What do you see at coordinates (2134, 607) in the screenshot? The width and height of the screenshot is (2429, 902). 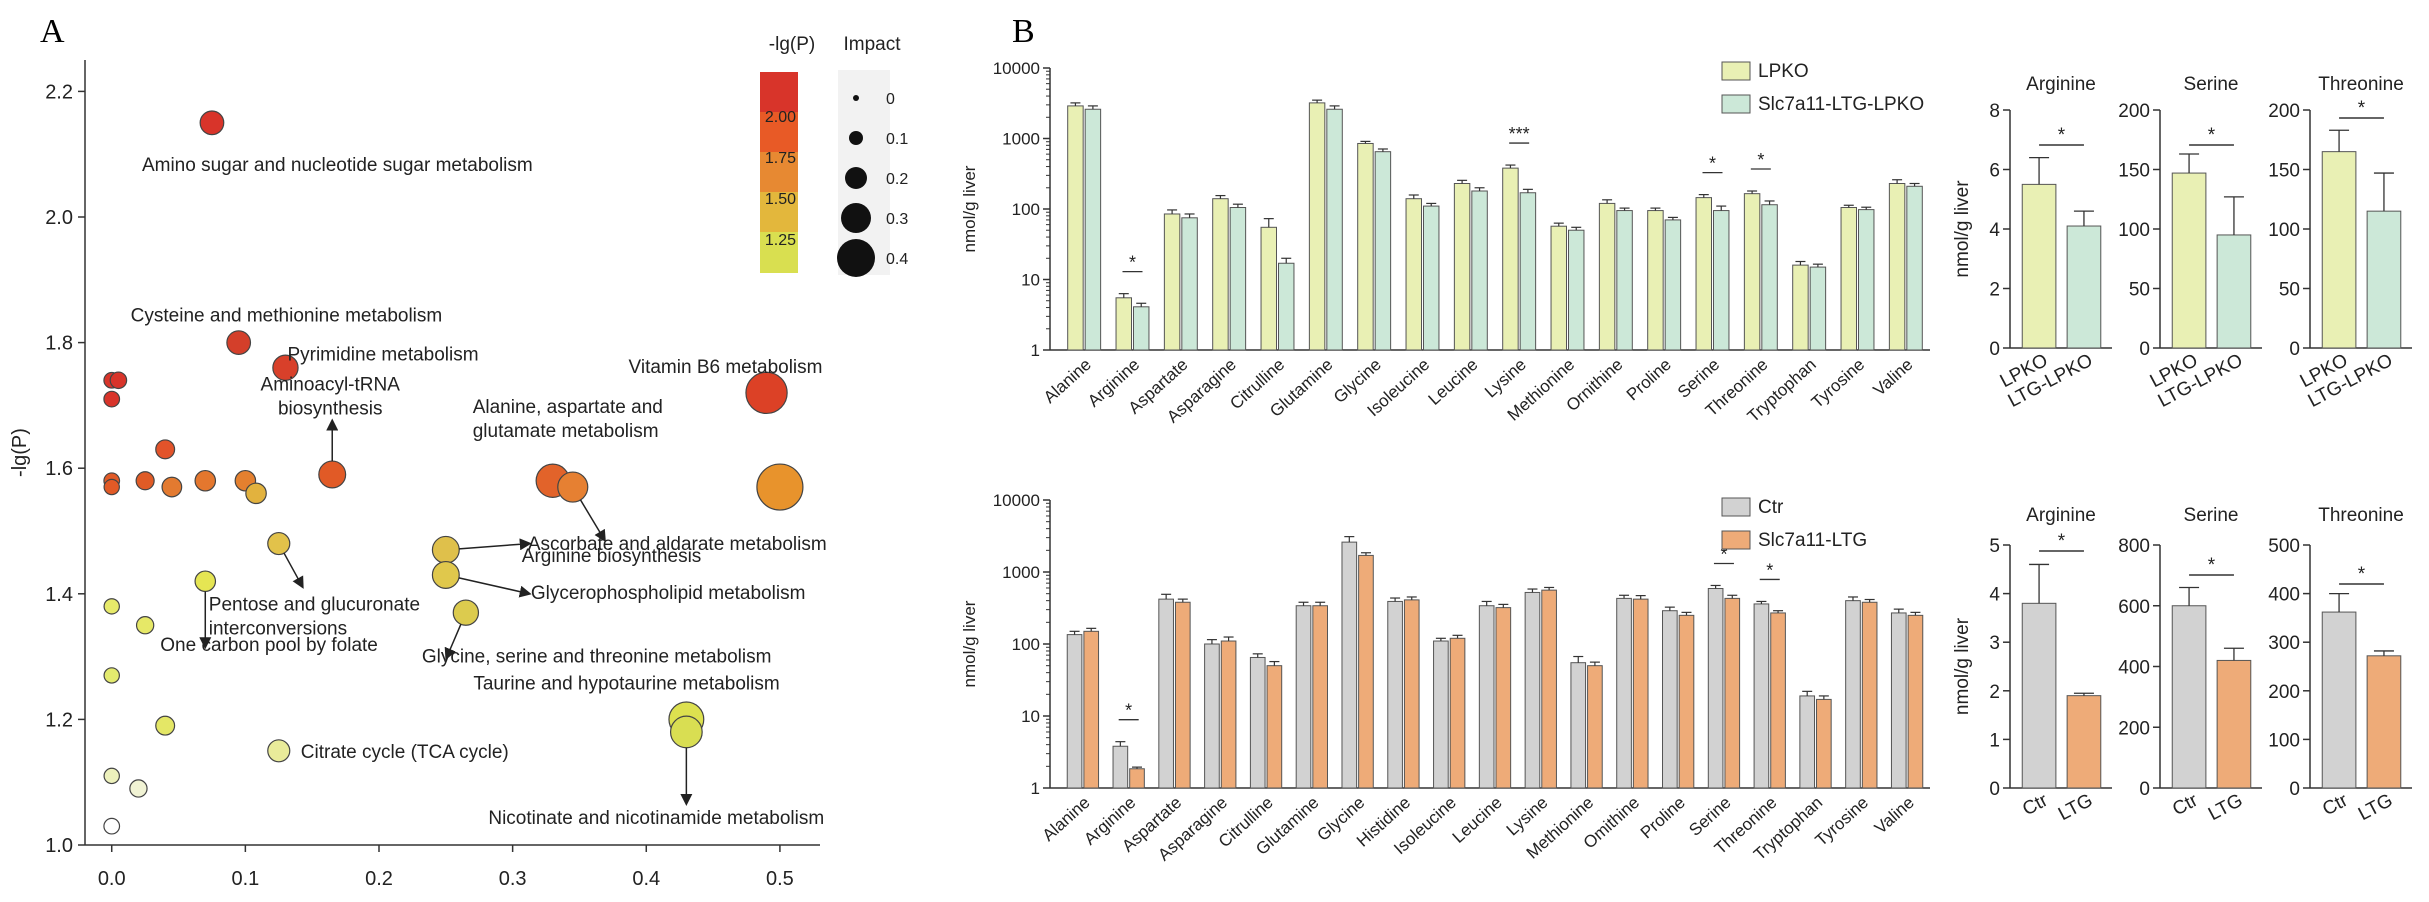 I see `y-tick-label: 600` at bounding box center [2134, 607].